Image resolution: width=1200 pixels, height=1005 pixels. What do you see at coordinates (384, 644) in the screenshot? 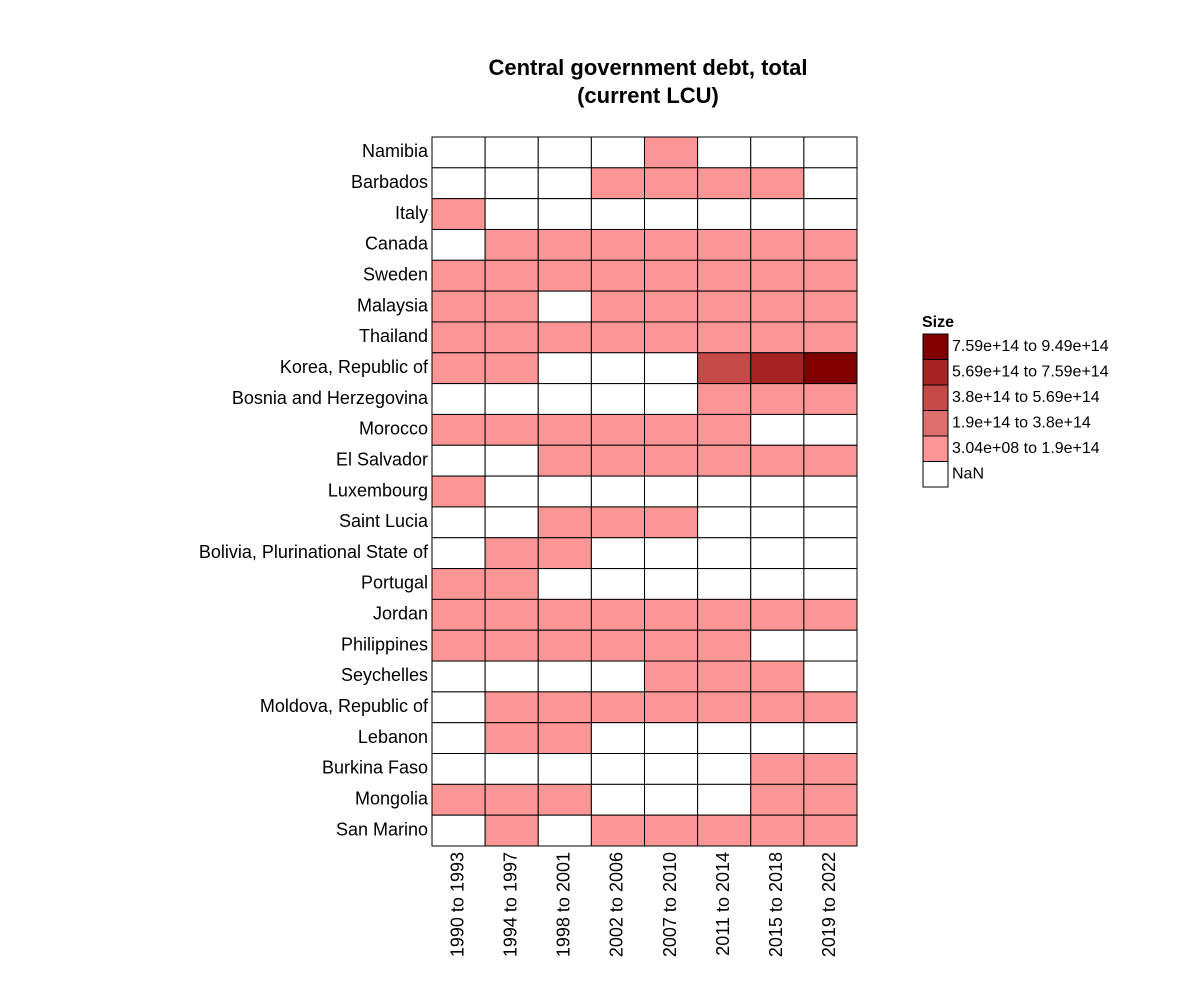
I see `y-tick-label: Philippines` at bounding box center [384, 644].